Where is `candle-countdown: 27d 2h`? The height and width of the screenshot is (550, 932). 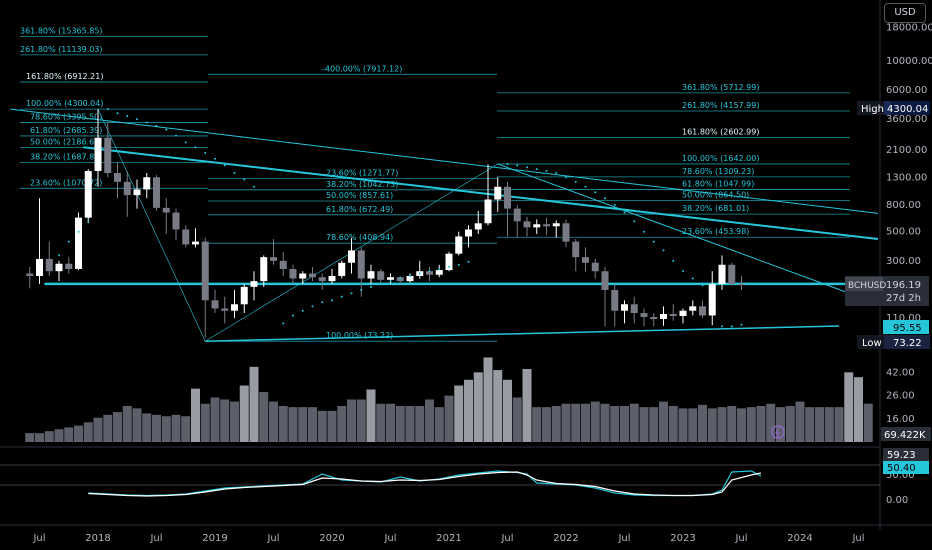
candle-countdown: 27d 2h is located at coordinates (903, 298).